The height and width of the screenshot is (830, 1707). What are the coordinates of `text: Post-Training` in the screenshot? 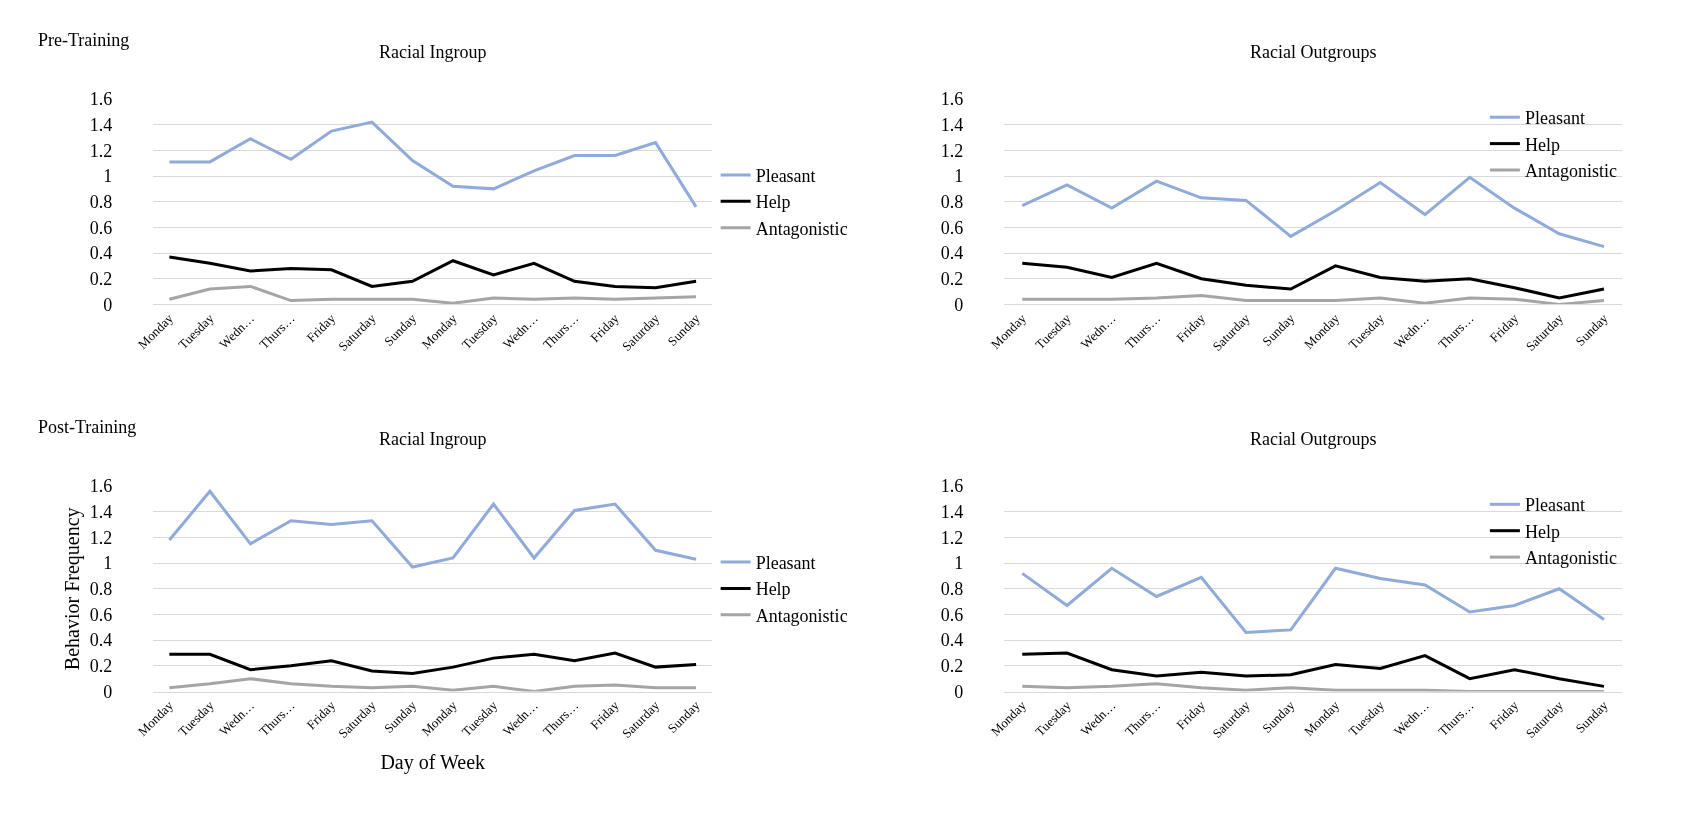 It's located at (87, 427).